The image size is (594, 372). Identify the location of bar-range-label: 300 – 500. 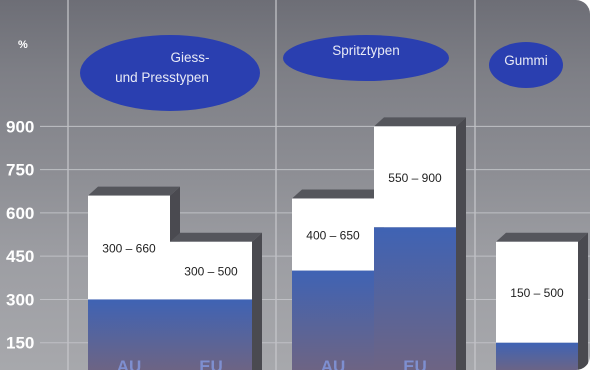
(211, 272).